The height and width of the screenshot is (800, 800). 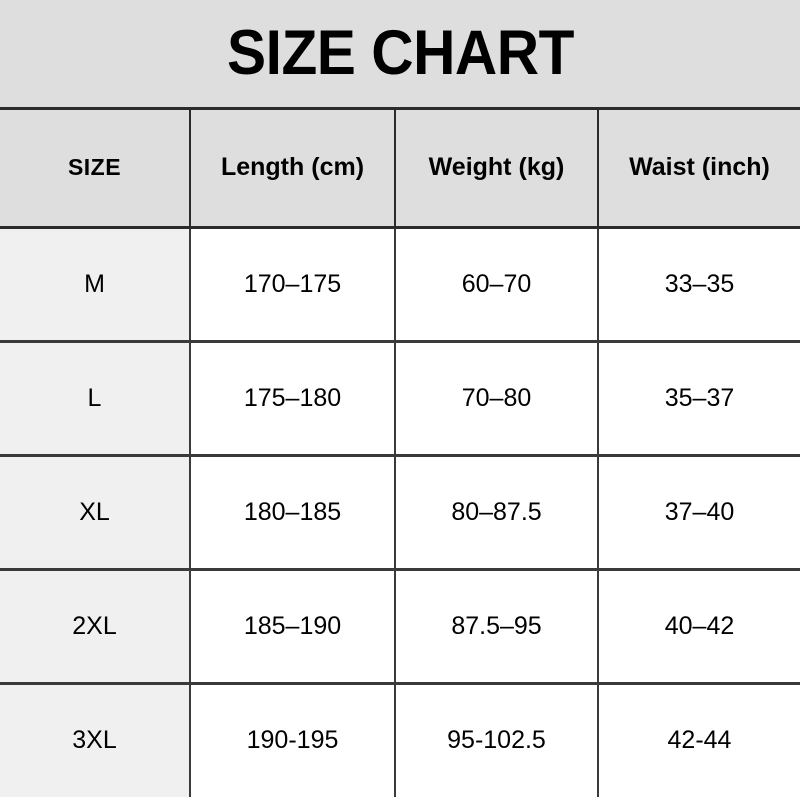 What do you see at coordinates (662, 167) in the screenshot?
I see `column-header-waist-label: Waist` at bounding box center [662, 167].